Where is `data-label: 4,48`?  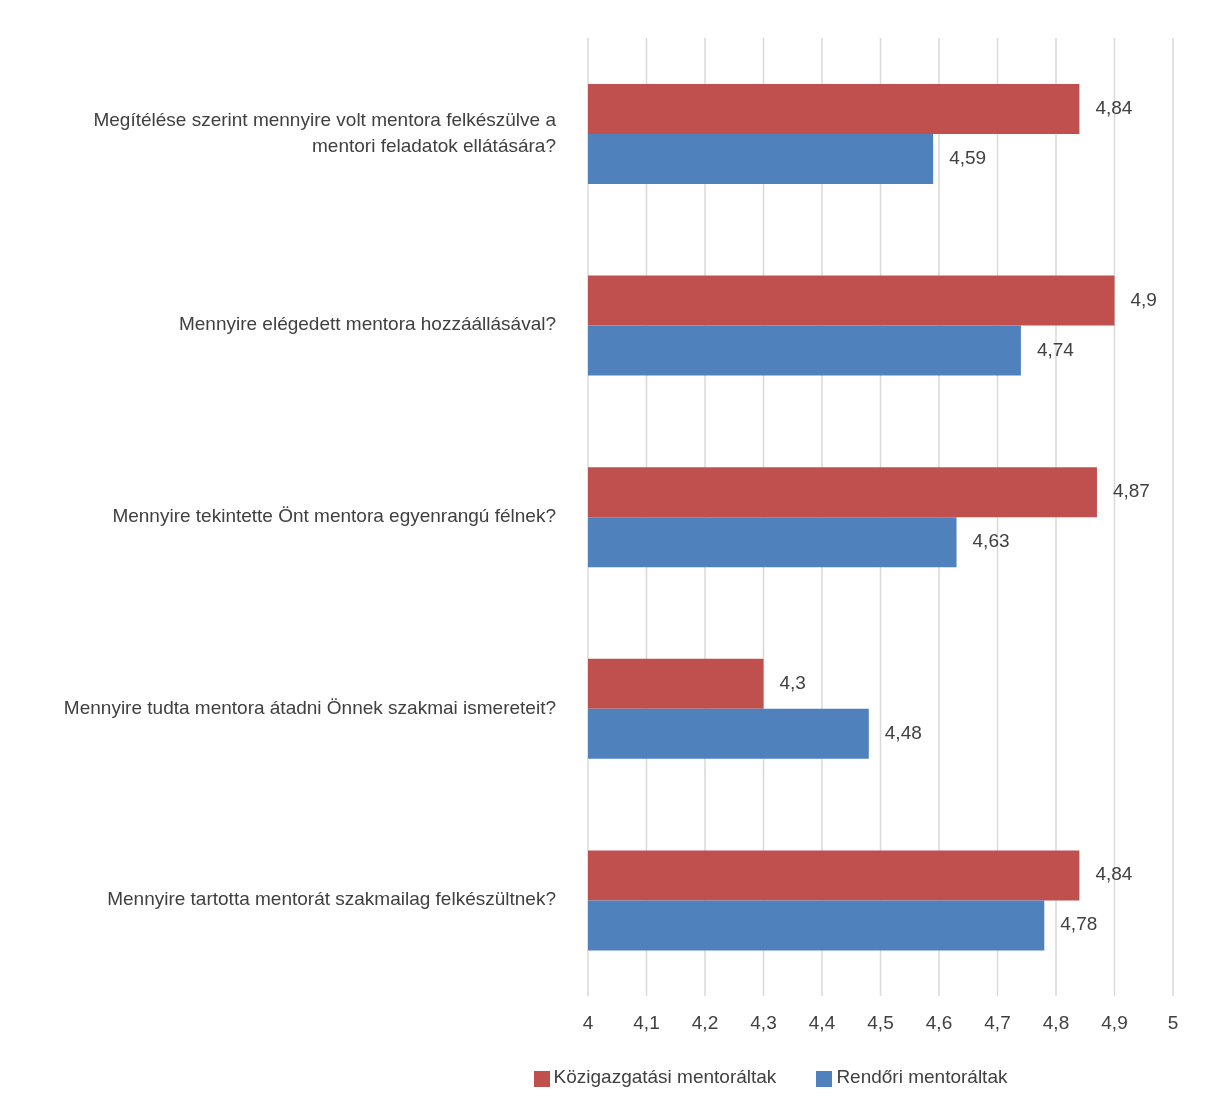 data-label: 4,48 is located at coordinates (903, 732).